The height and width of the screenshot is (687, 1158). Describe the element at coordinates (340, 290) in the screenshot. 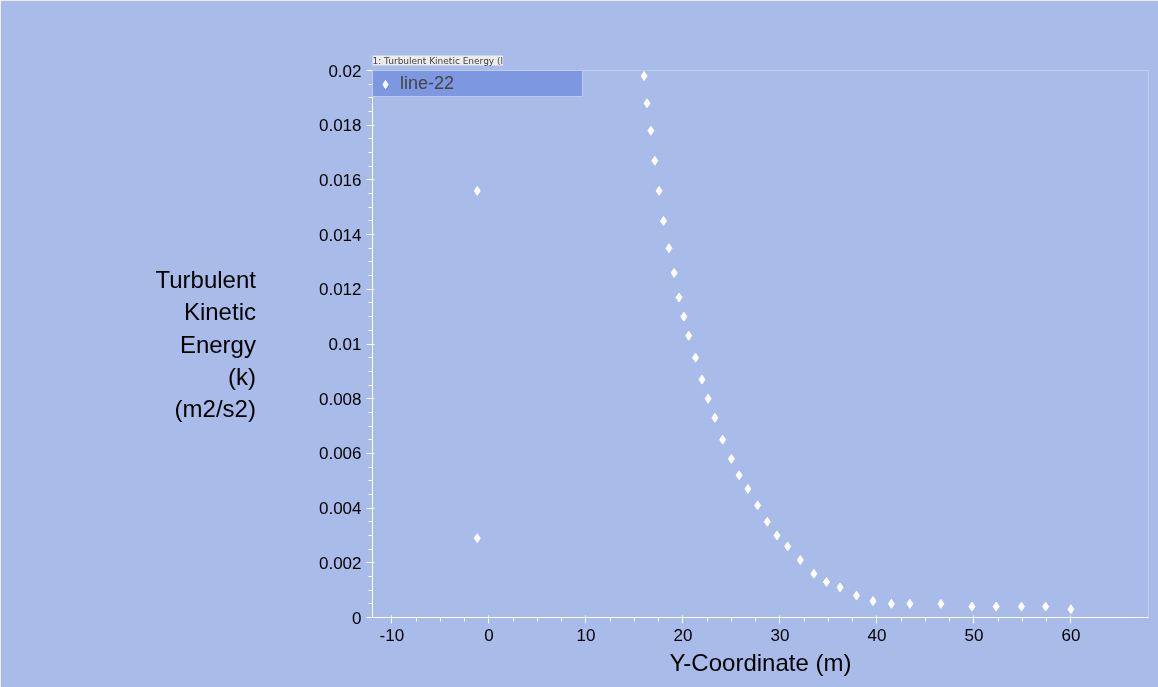

I see `y-tick-label: 0.012` at that location.